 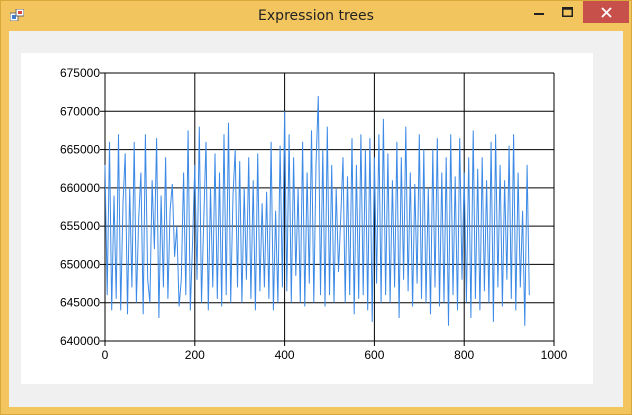 What do you see at coordinates (554, 355) in the screenshot?
I see `x-tick-label: 1000` at bounding box center [554, 355].